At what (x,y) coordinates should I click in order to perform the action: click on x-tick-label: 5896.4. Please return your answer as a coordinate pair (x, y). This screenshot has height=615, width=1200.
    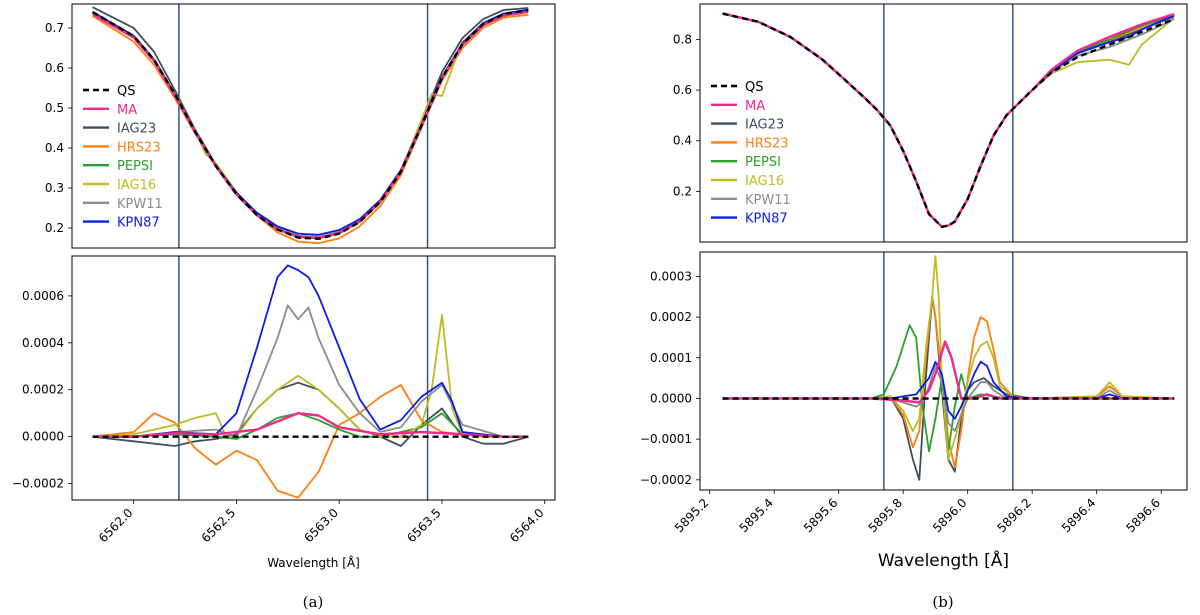
    Looking at the image, I should click on (1079, 516).